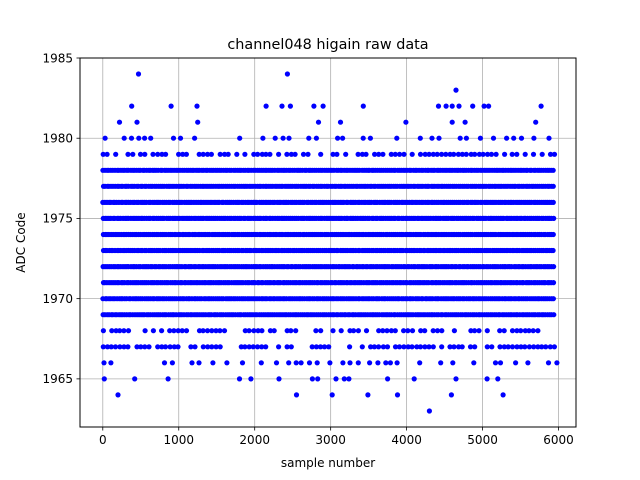 This screenshot has width=640, height=480. I want to click on x-tick-label: 3000, so click(330, 440).